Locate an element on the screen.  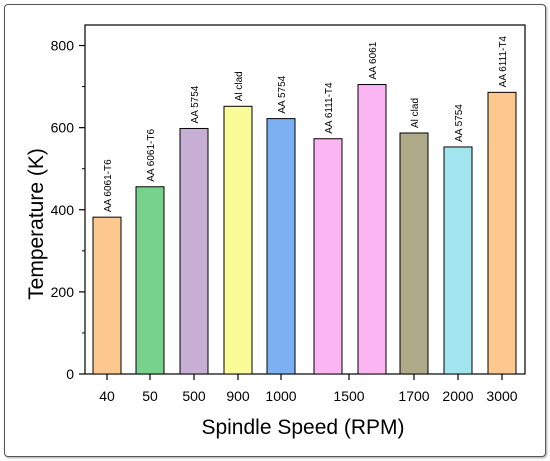
x-axis-label: Spindle Speed (RPM) is located at coordinates (302, 427).